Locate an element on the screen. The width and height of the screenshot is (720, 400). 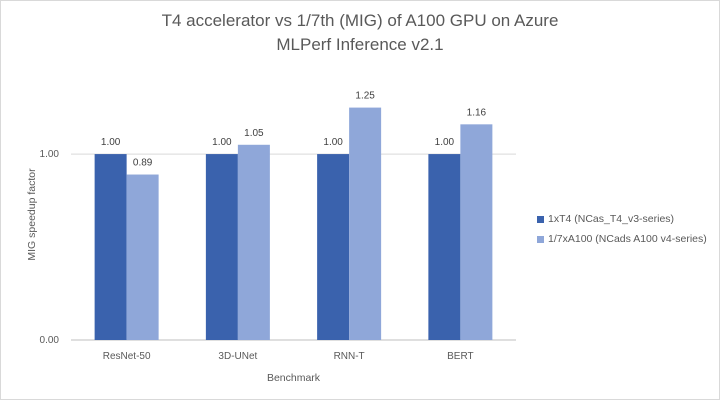
data-label: 1.16 is located at coordinates (477, 112).